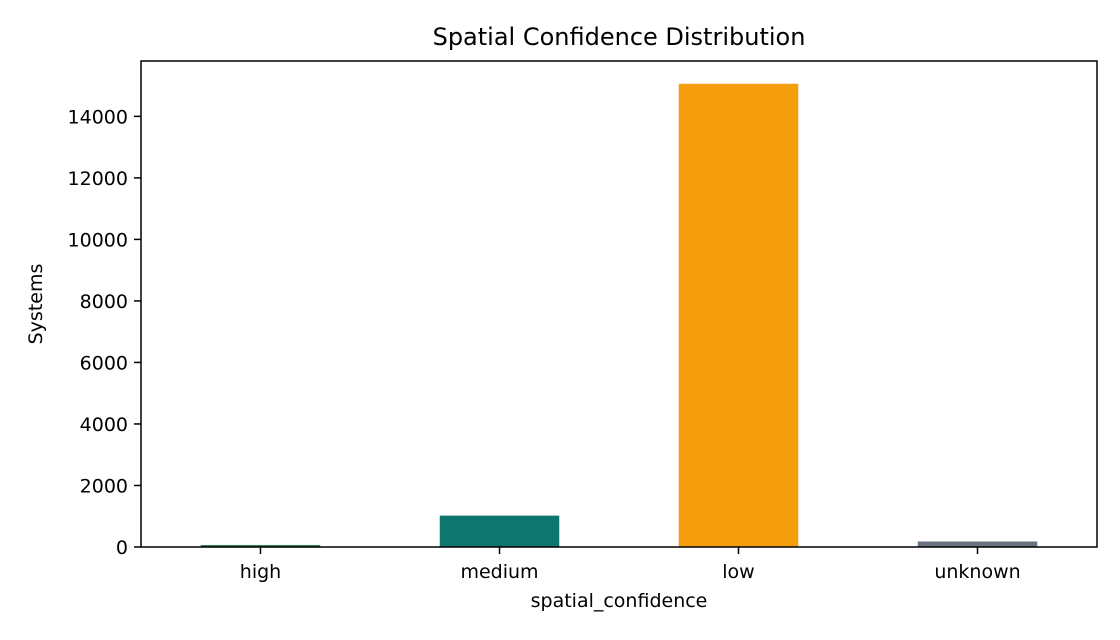  I want to click on y-tick-label: 14000, so click(98, 117).